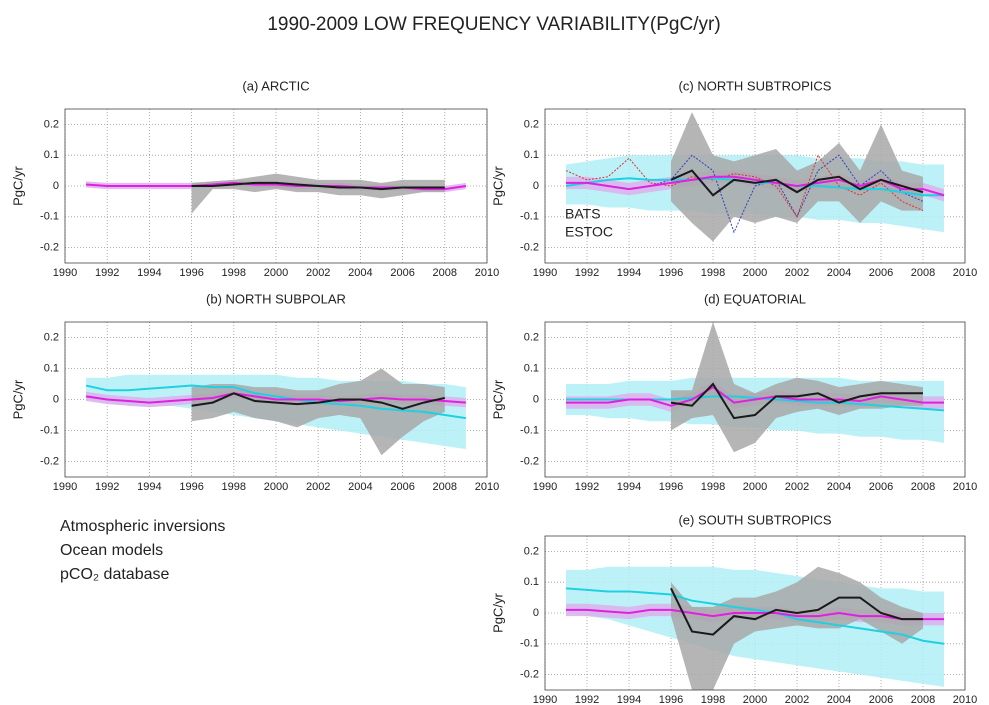 The height and width of the screenshot is (705, 989). What do you see at coordinates (114, 574) in the screenshot?
I see `legend-entry: pCO₂ database` at bounding box center [114, 574].